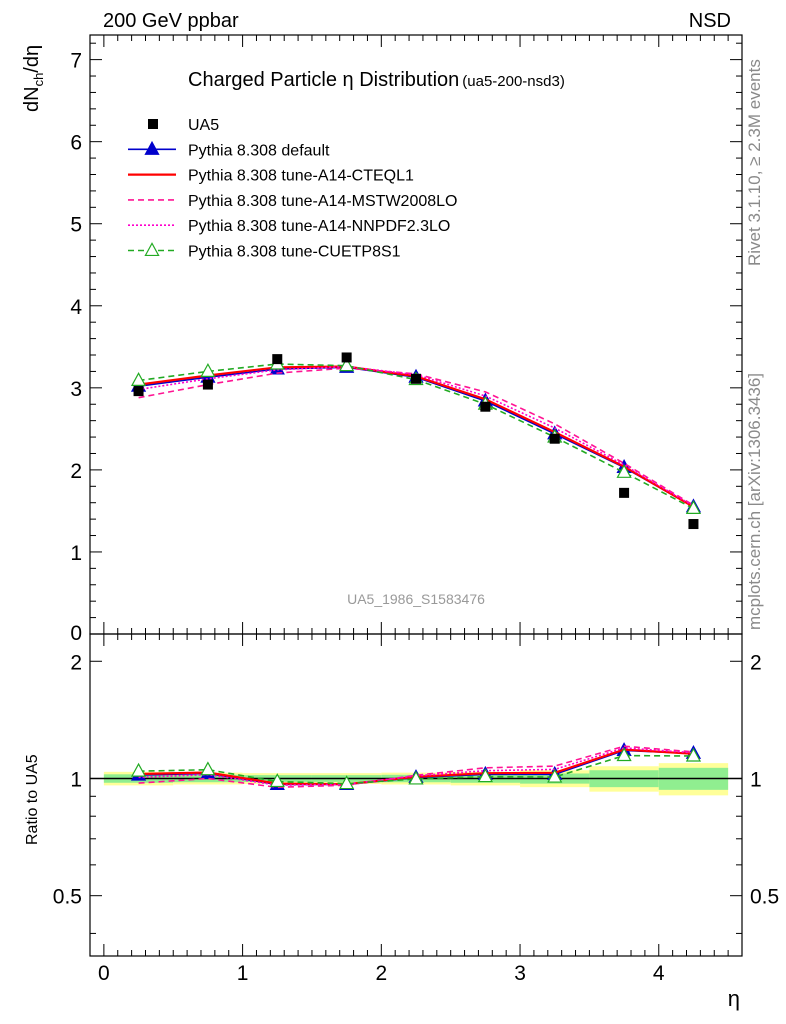  What do you see at coordinates (243, 973) in the screenshot?
I see `x-tick-label: 1` at bounding box center [243, 973].